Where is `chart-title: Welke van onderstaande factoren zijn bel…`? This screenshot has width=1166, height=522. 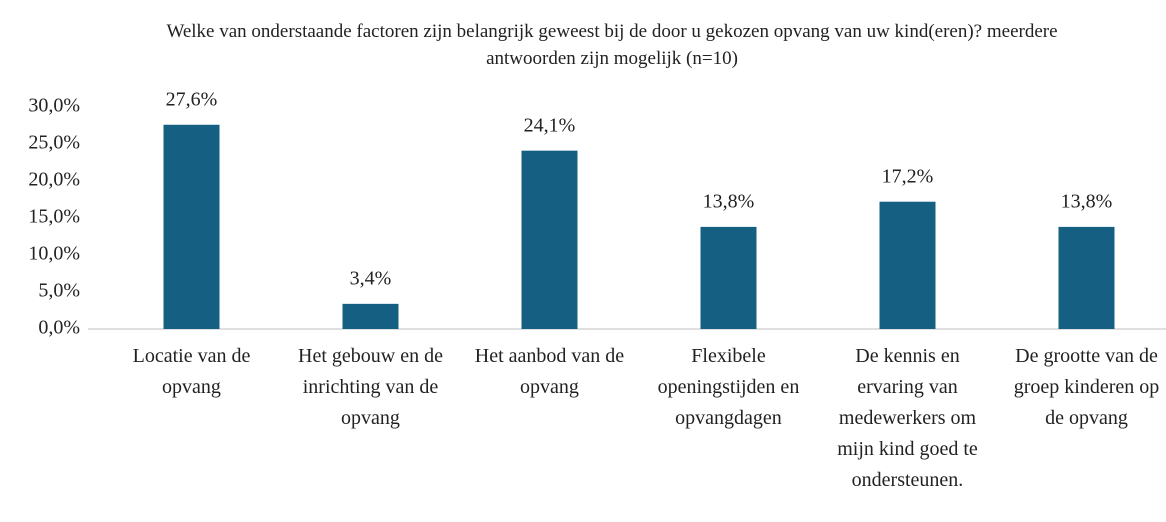
chart-title: Welke van onderstaande factoren zijn bel… is located at coordinates (611, 45).